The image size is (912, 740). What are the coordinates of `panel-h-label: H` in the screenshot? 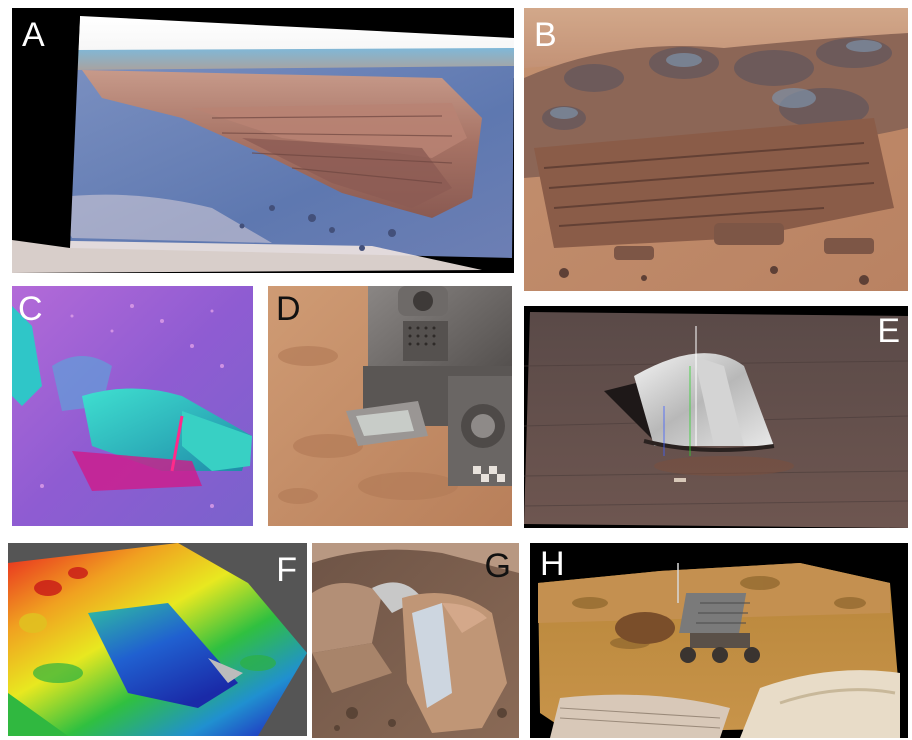 It's located at (552, 564).